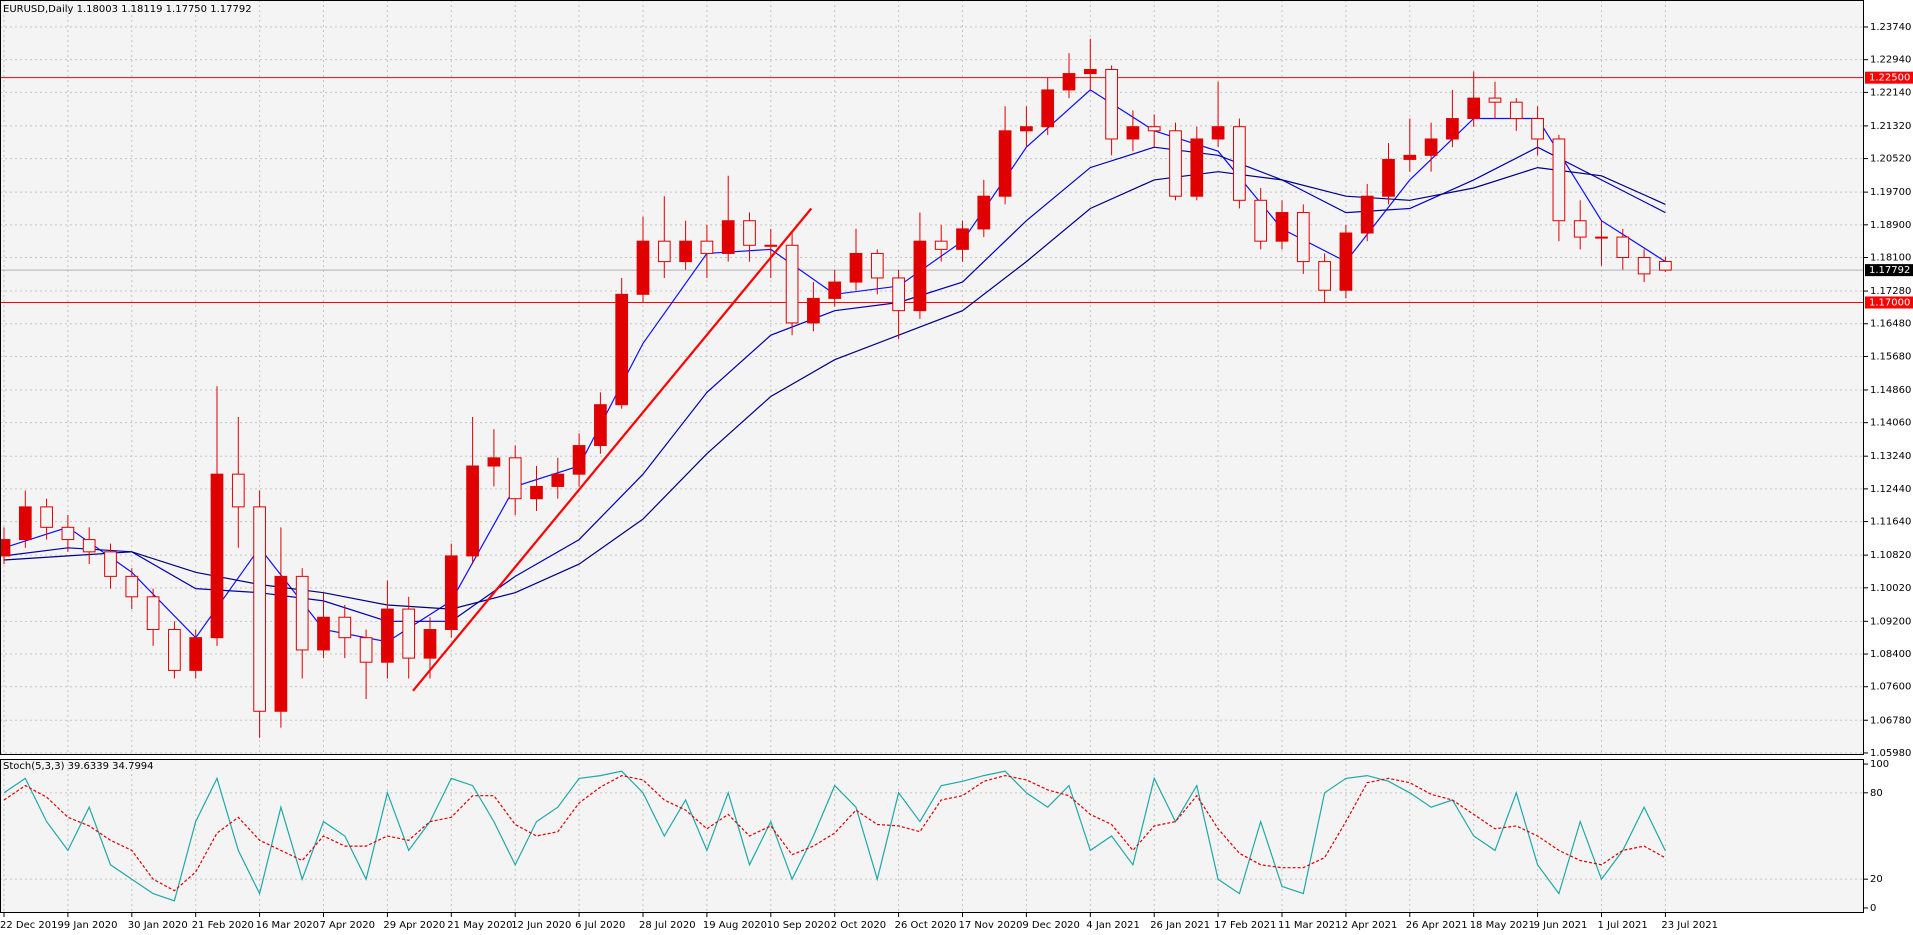 This screenshot has width=1913, height=935. What do you see at coordinates (1437, 925) in the screenshot?
I see `x-tick-label: 26 Apr 2021` at bounding box center [1437, 925].